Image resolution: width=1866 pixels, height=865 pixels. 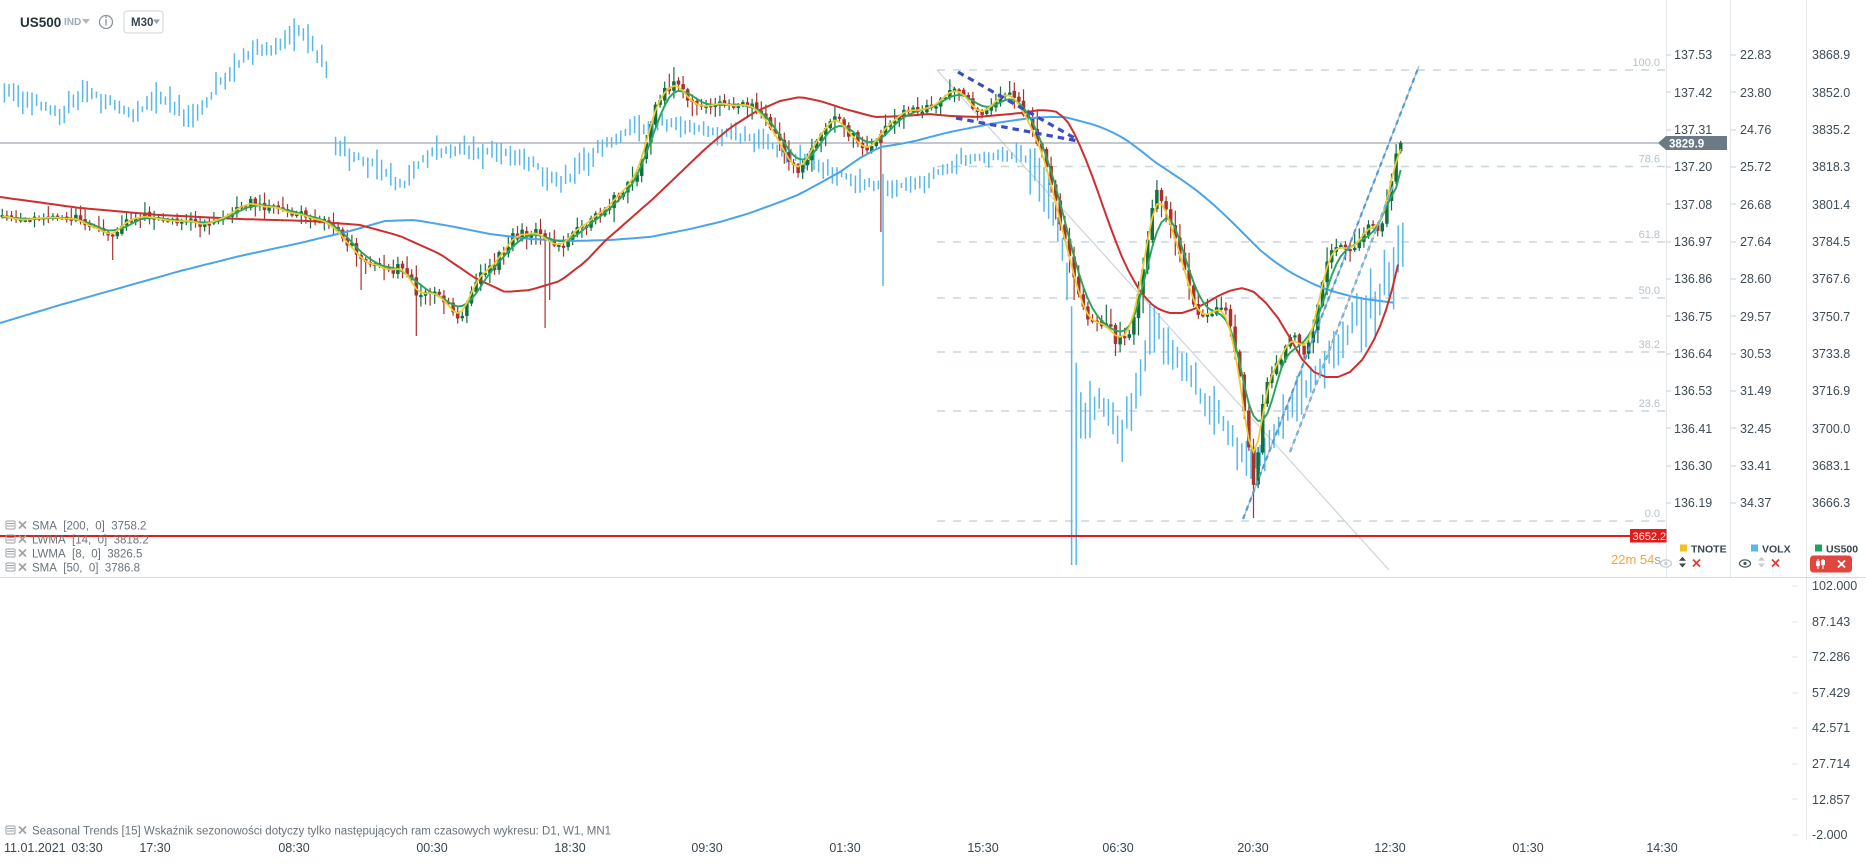 I want to click on svg-text: 11.01.2021, so click(x=35, y=848).